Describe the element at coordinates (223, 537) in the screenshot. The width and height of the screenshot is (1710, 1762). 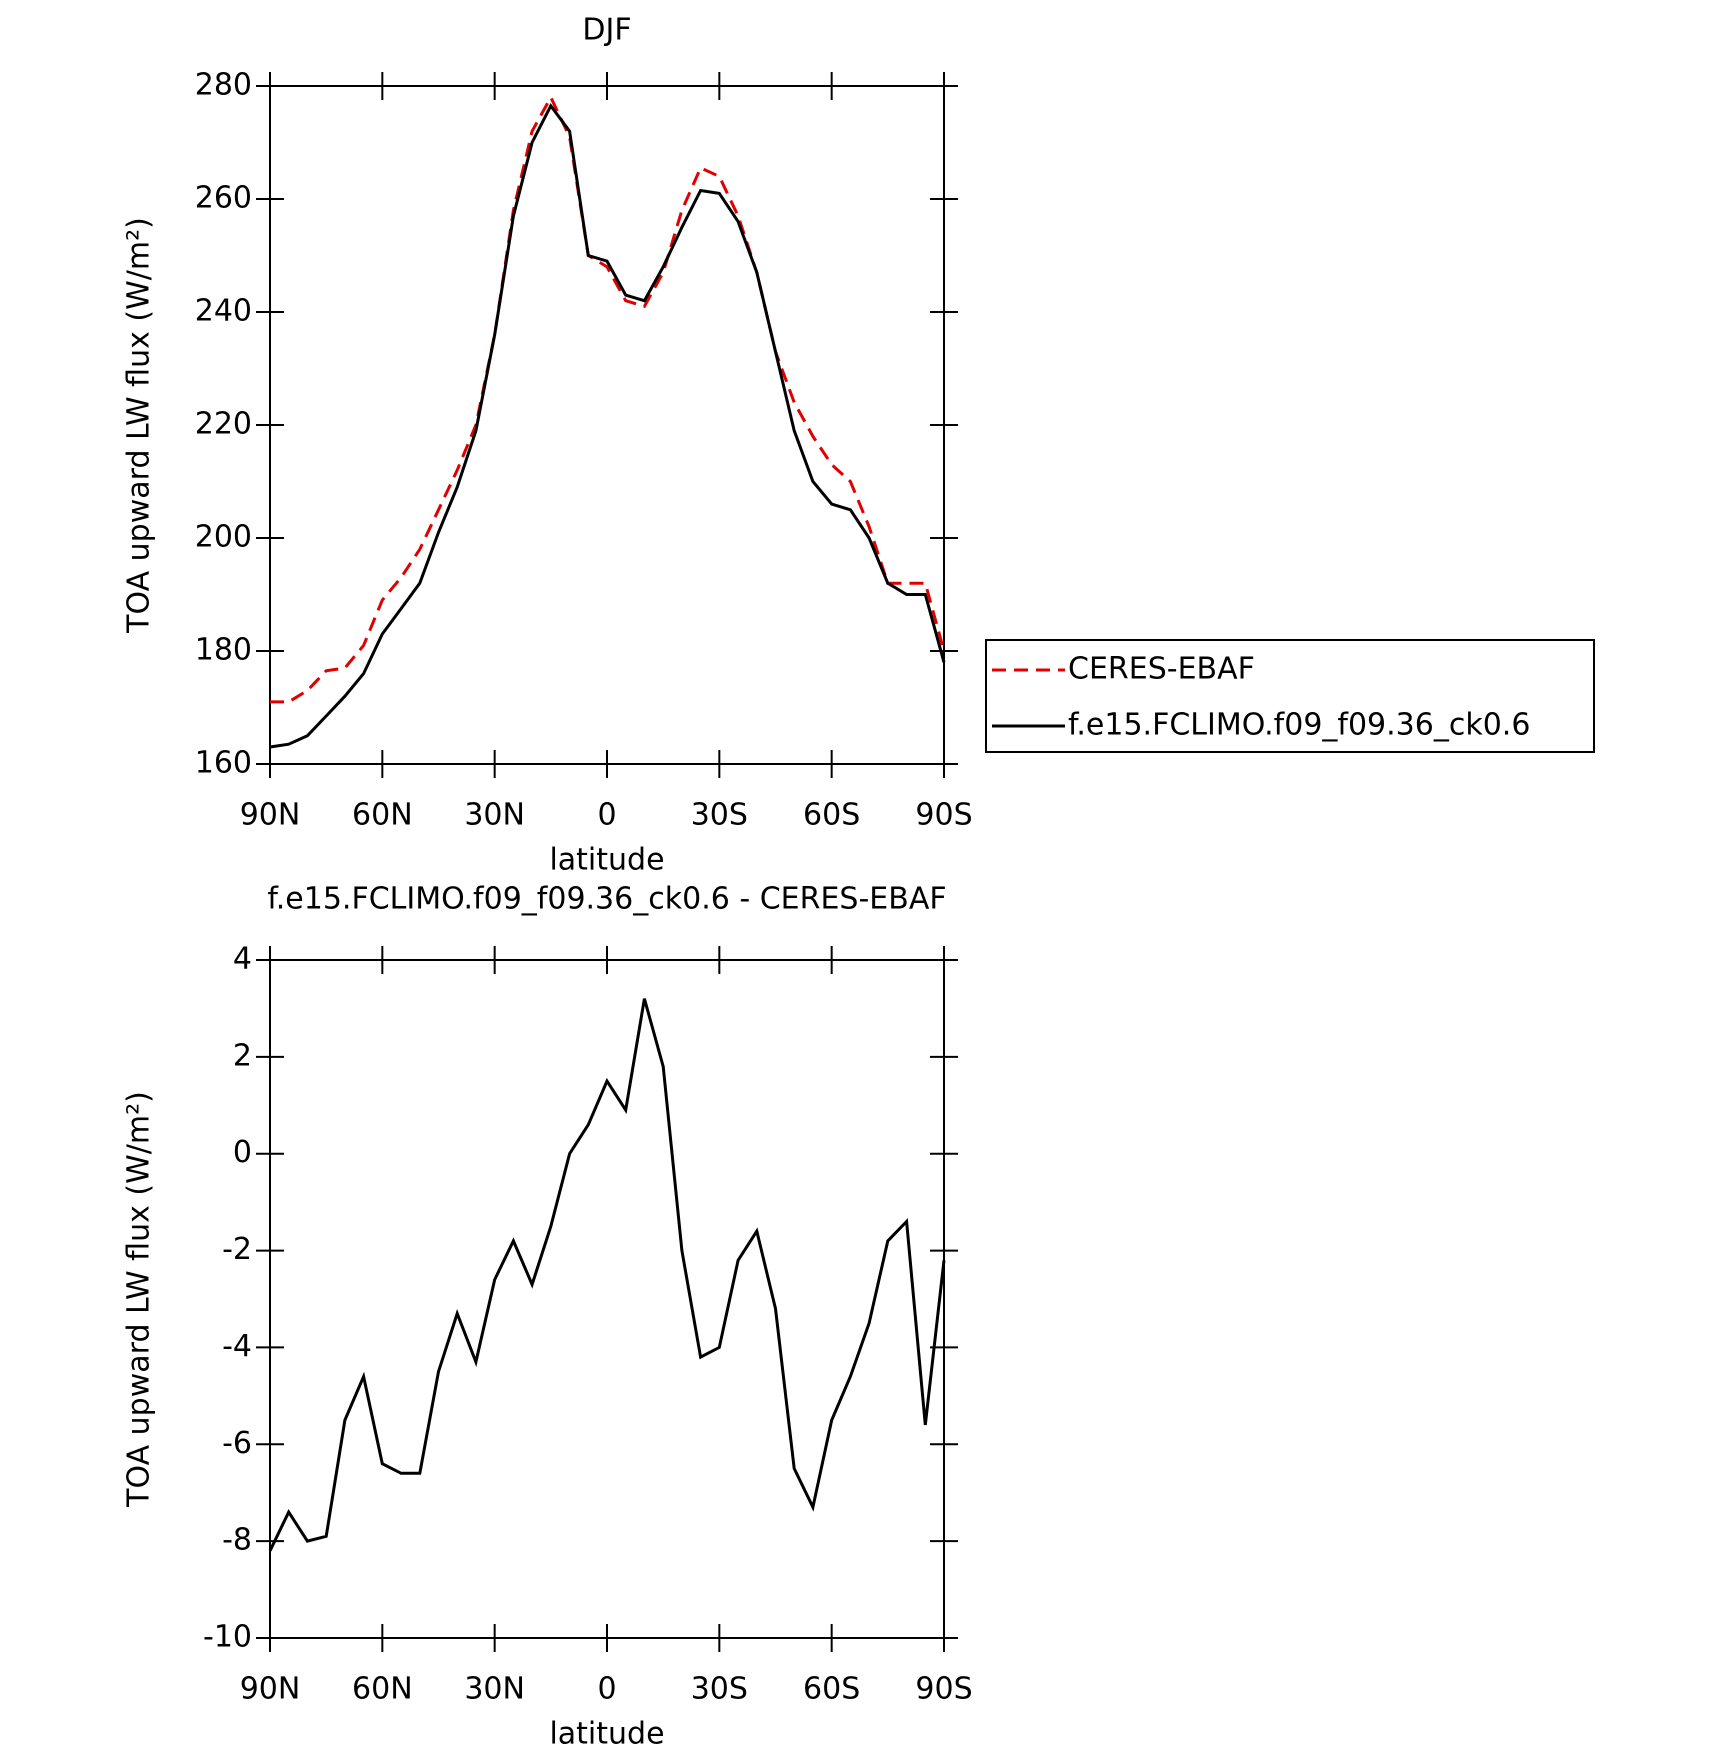
I see `y-tick-label: 200` at that location.